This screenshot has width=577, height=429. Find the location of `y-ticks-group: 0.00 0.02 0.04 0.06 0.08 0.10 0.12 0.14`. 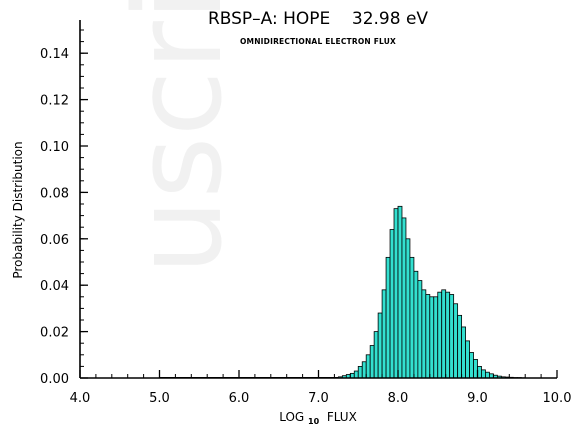

y-ticks-group: 0.00 0.02 0.04 0.06 0.08 0.10 0.12 0.14 is located at coordinates (64, 208).